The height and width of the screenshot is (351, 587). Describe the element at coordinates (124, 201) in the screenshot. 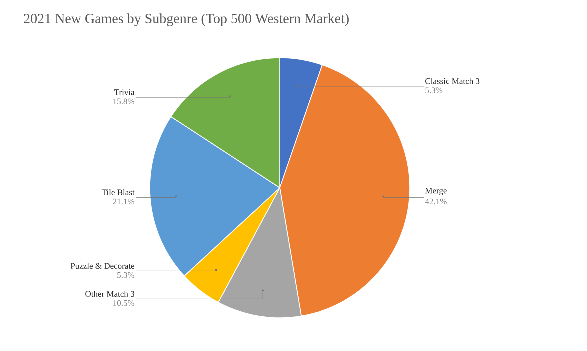

I see `data-label: 21.1%` at that location.